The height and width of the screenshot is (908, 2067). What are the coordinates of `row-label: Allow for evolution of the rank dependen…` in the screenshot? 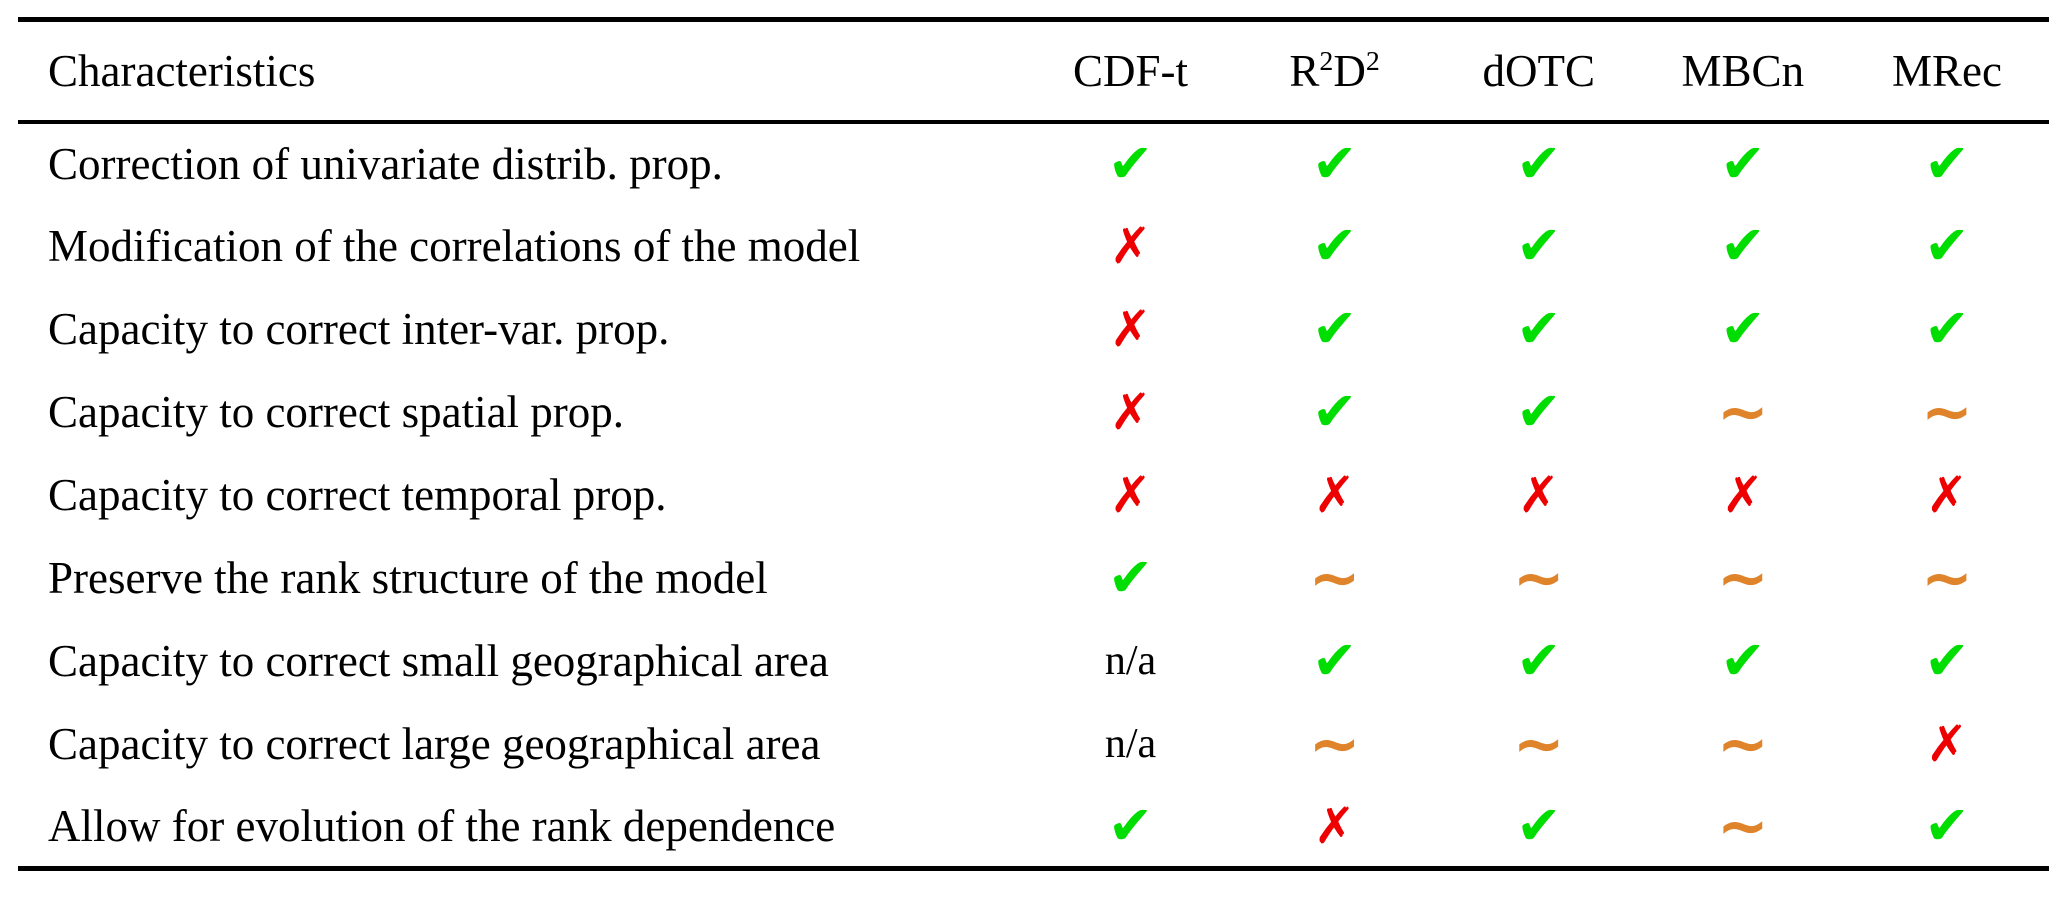 It's located at (442, 825).